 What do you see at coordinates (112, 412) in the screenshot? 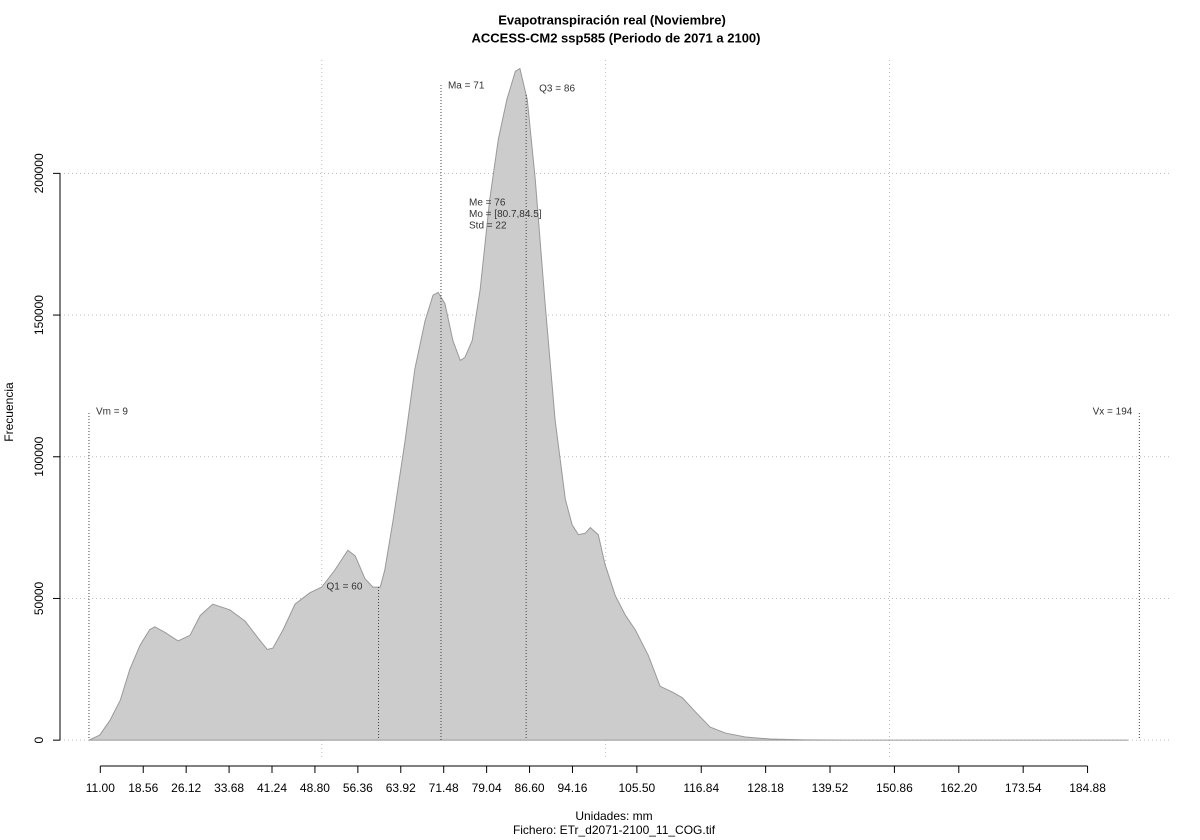
I see `annotation: Vm = 9` at bounding box center [112, 412].